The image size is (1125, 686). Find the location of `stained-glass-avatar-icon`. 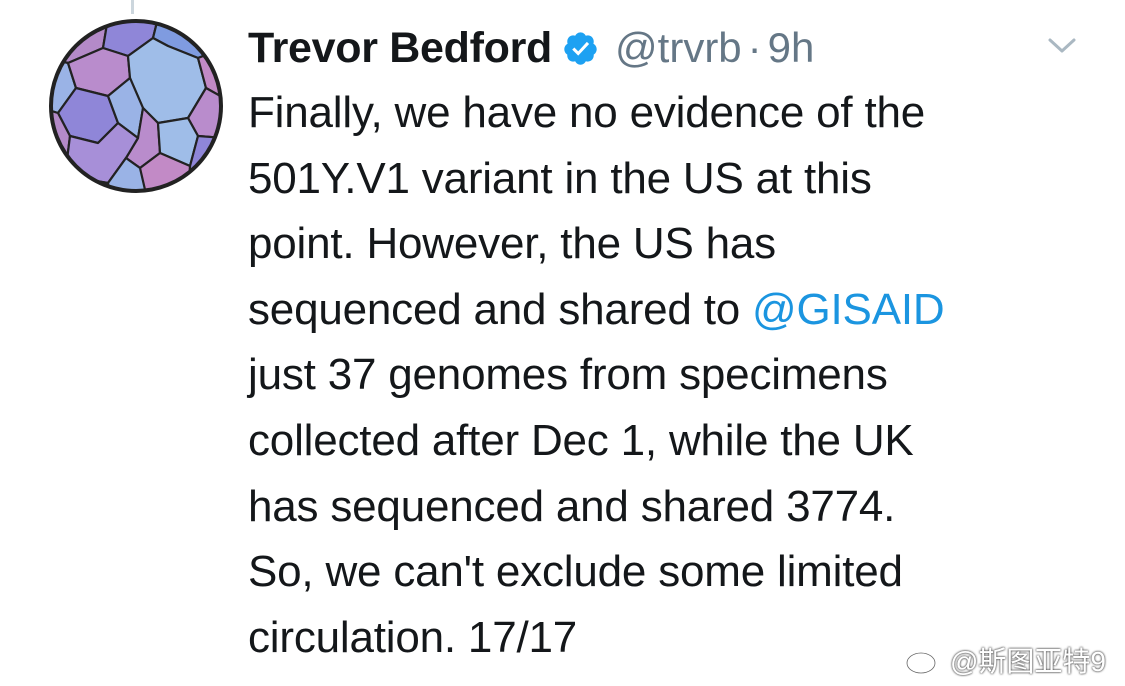

stained-glass-avatar-icon is located at coordinates (136, 106).